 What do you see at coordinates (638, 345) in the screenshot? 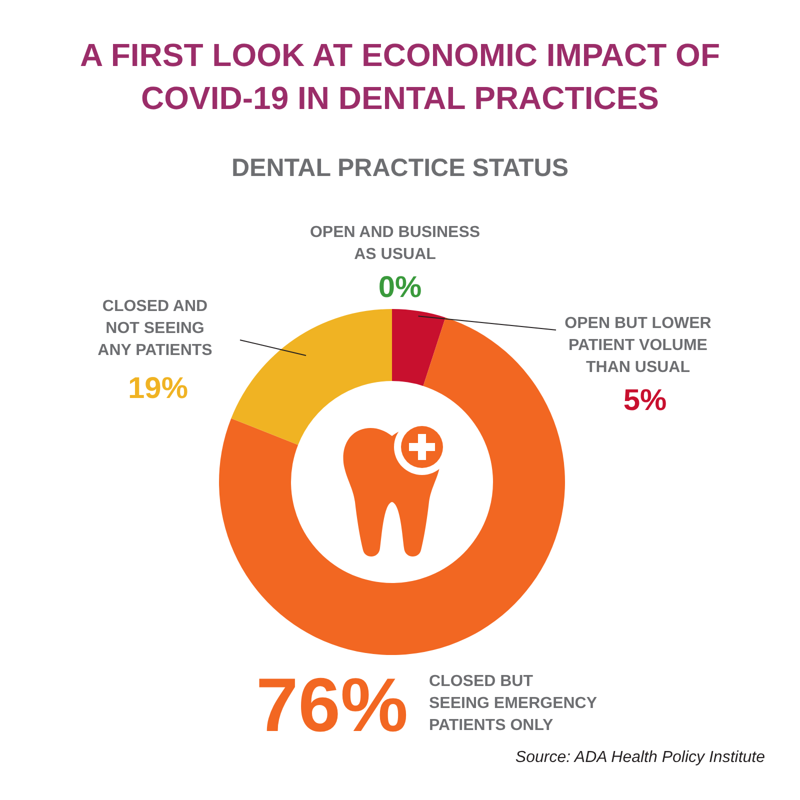
I see `slice-label: OPEN BUT LOWER PATIENT VOLUME THAN USUAL` at bounding box center [638, 345].